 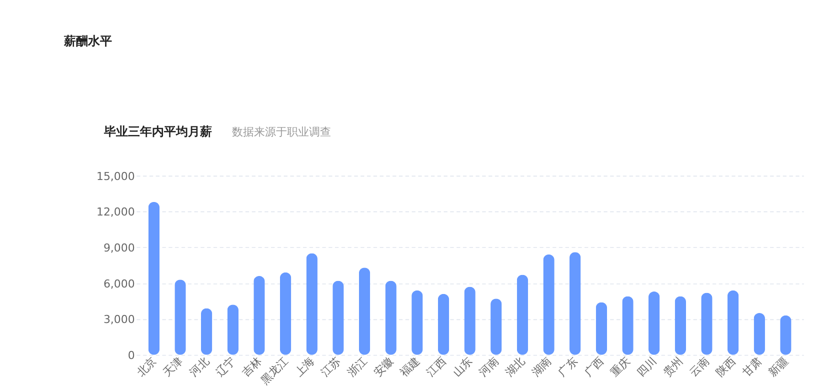 I want to click on x-tick-label: 安徽, so click(x=383, y=367).